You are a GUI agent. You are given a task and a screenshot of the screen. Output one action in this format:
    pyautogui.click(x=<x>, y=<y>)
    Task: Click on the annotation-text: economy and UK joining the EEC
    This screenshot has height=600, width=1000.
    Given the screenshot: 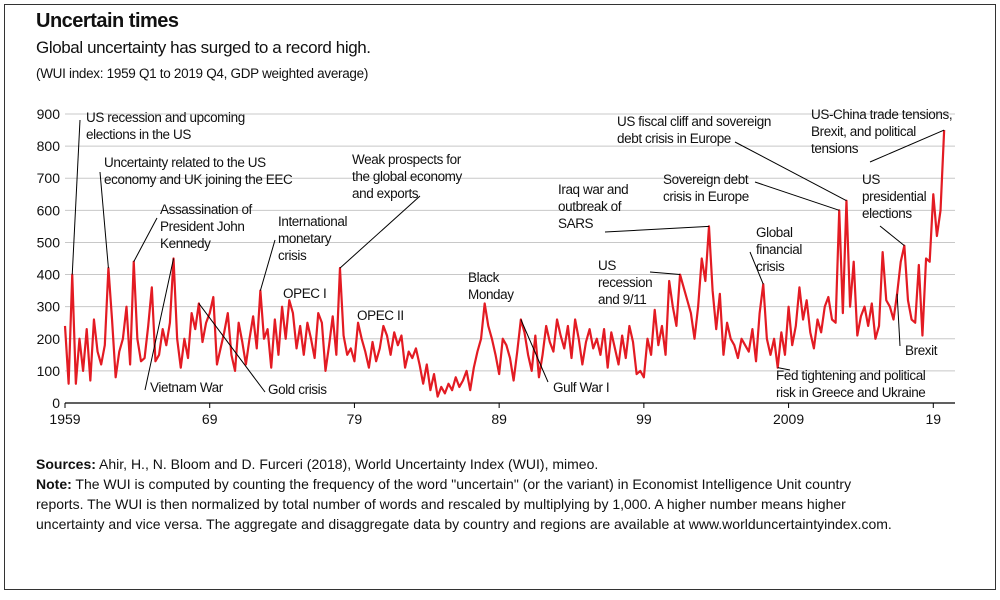 What is the action you would take?
    pyautogui.click(x=198, y=179)
    